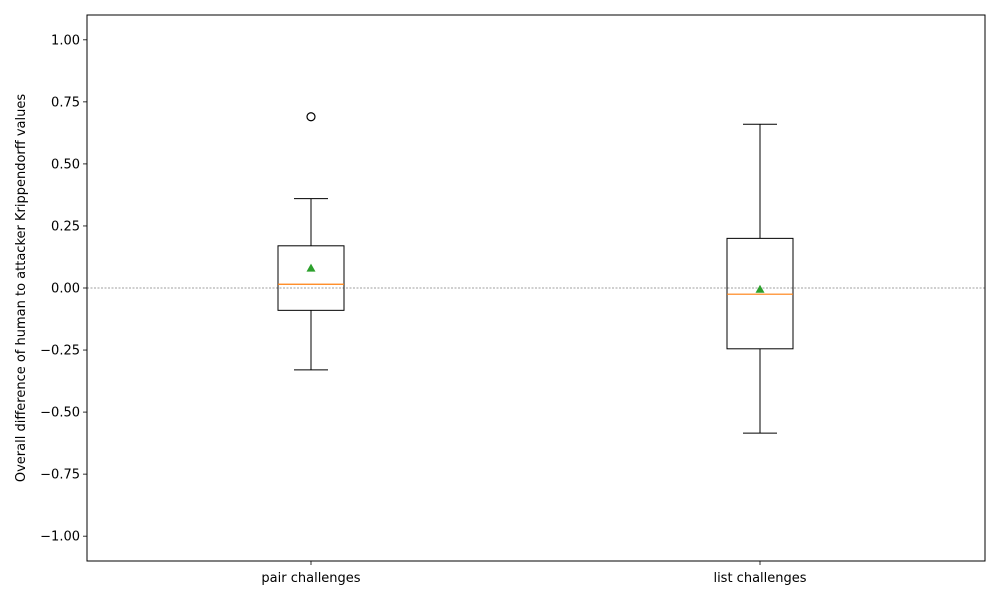 The height and width of the screenshot is (600, 1000). Describe the element at coordinates (760, 288) in the screenshot. I see `mean-marker-list-challenges` at that location.